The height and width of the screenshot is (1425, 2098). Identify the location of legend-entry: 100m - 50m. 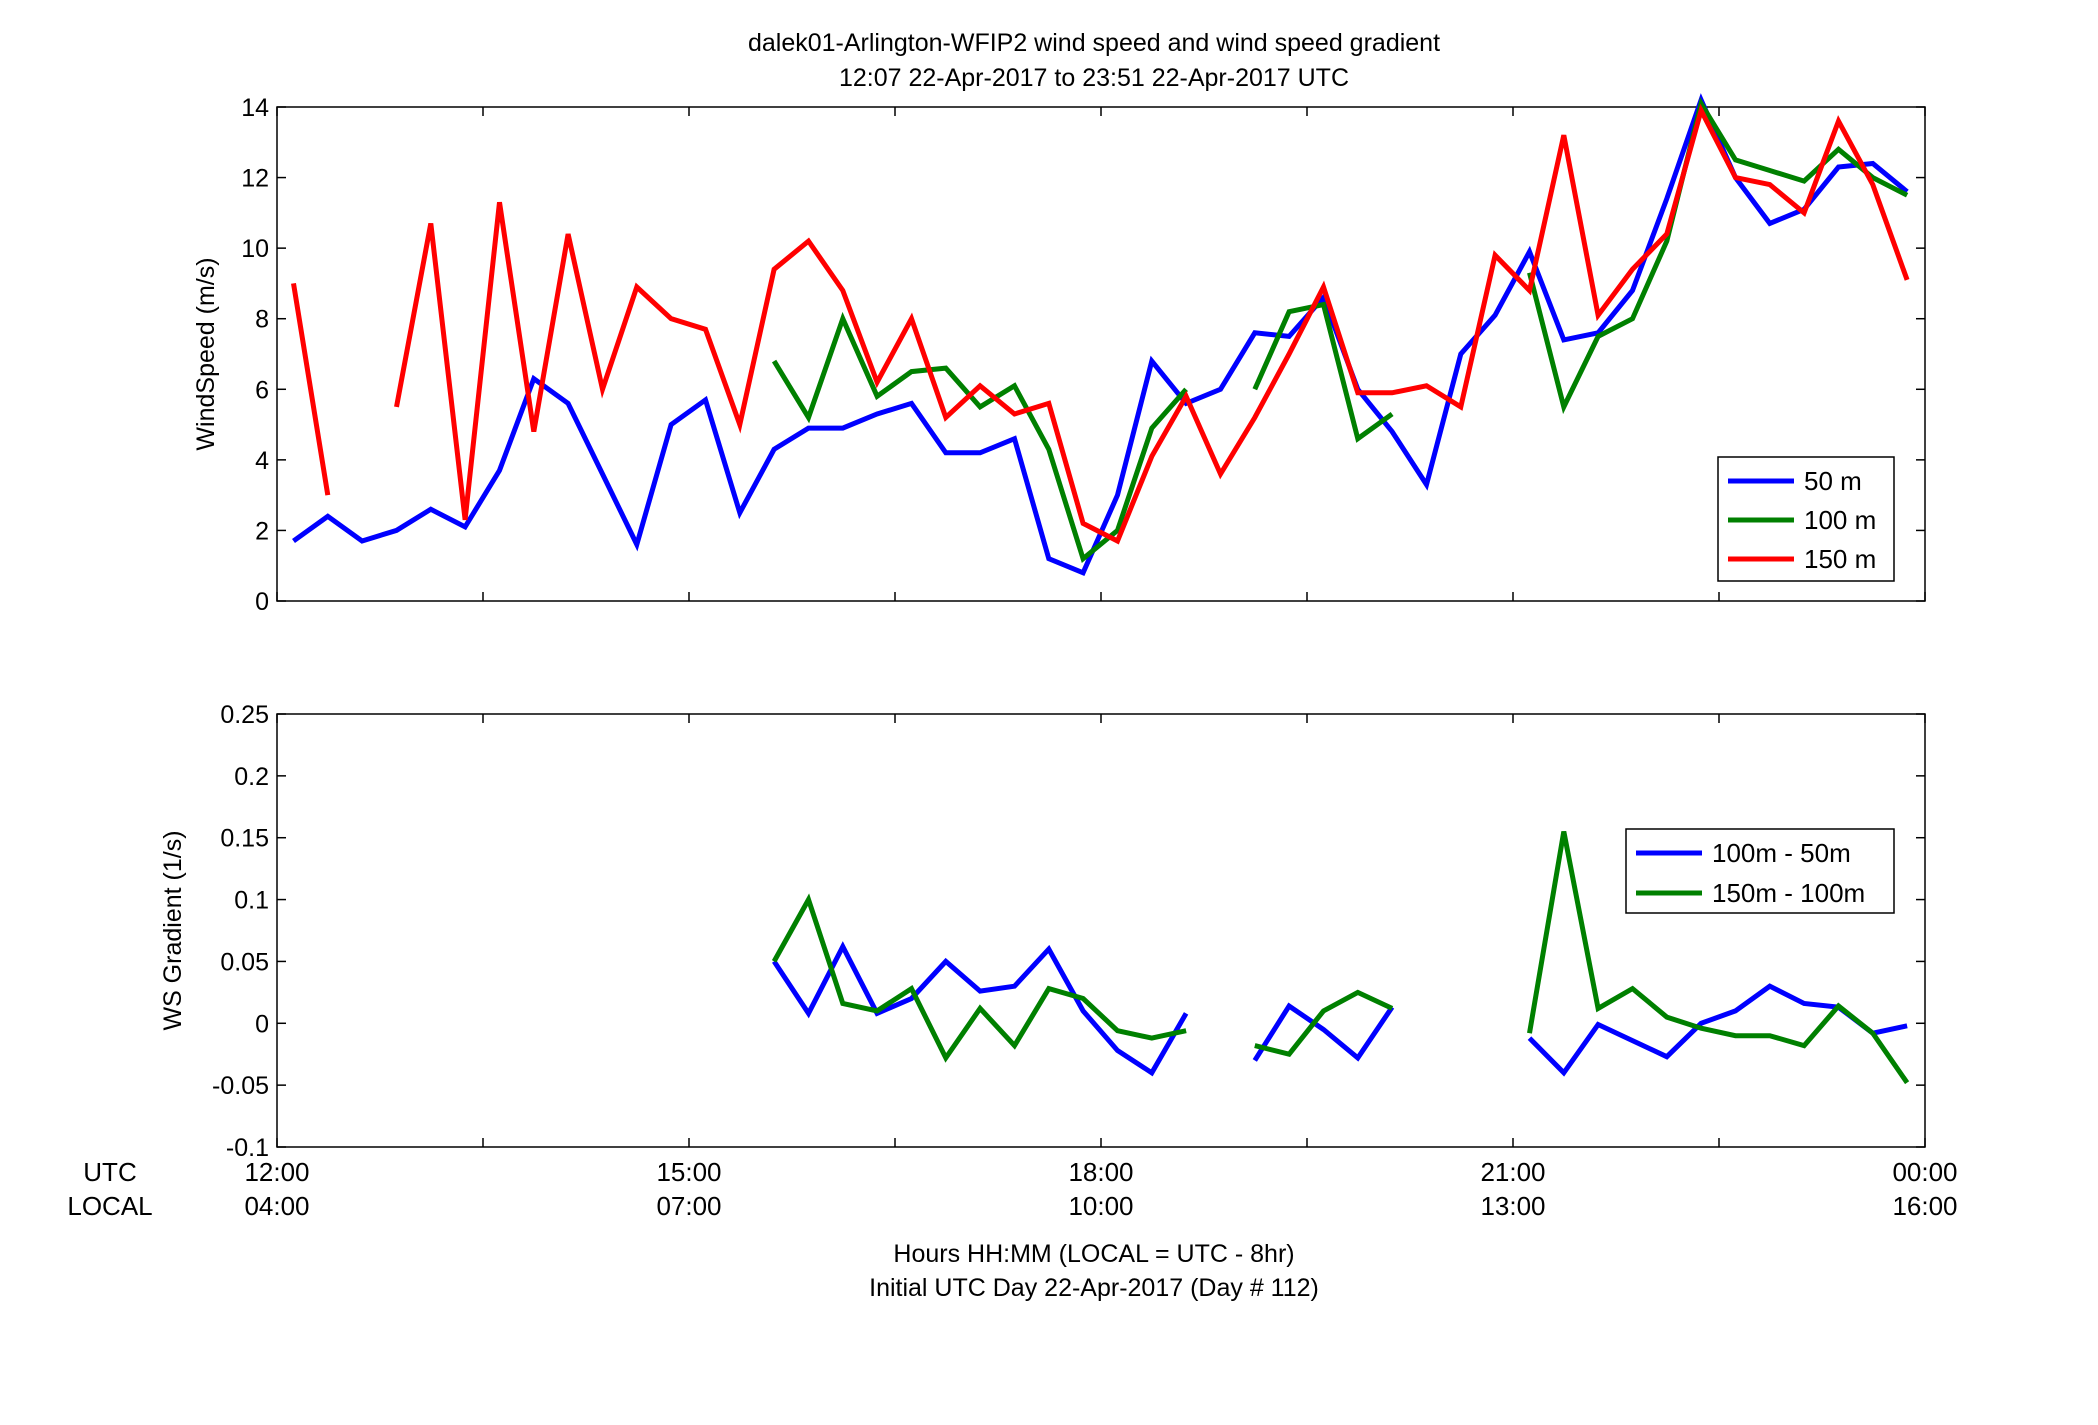
(1781, 853).